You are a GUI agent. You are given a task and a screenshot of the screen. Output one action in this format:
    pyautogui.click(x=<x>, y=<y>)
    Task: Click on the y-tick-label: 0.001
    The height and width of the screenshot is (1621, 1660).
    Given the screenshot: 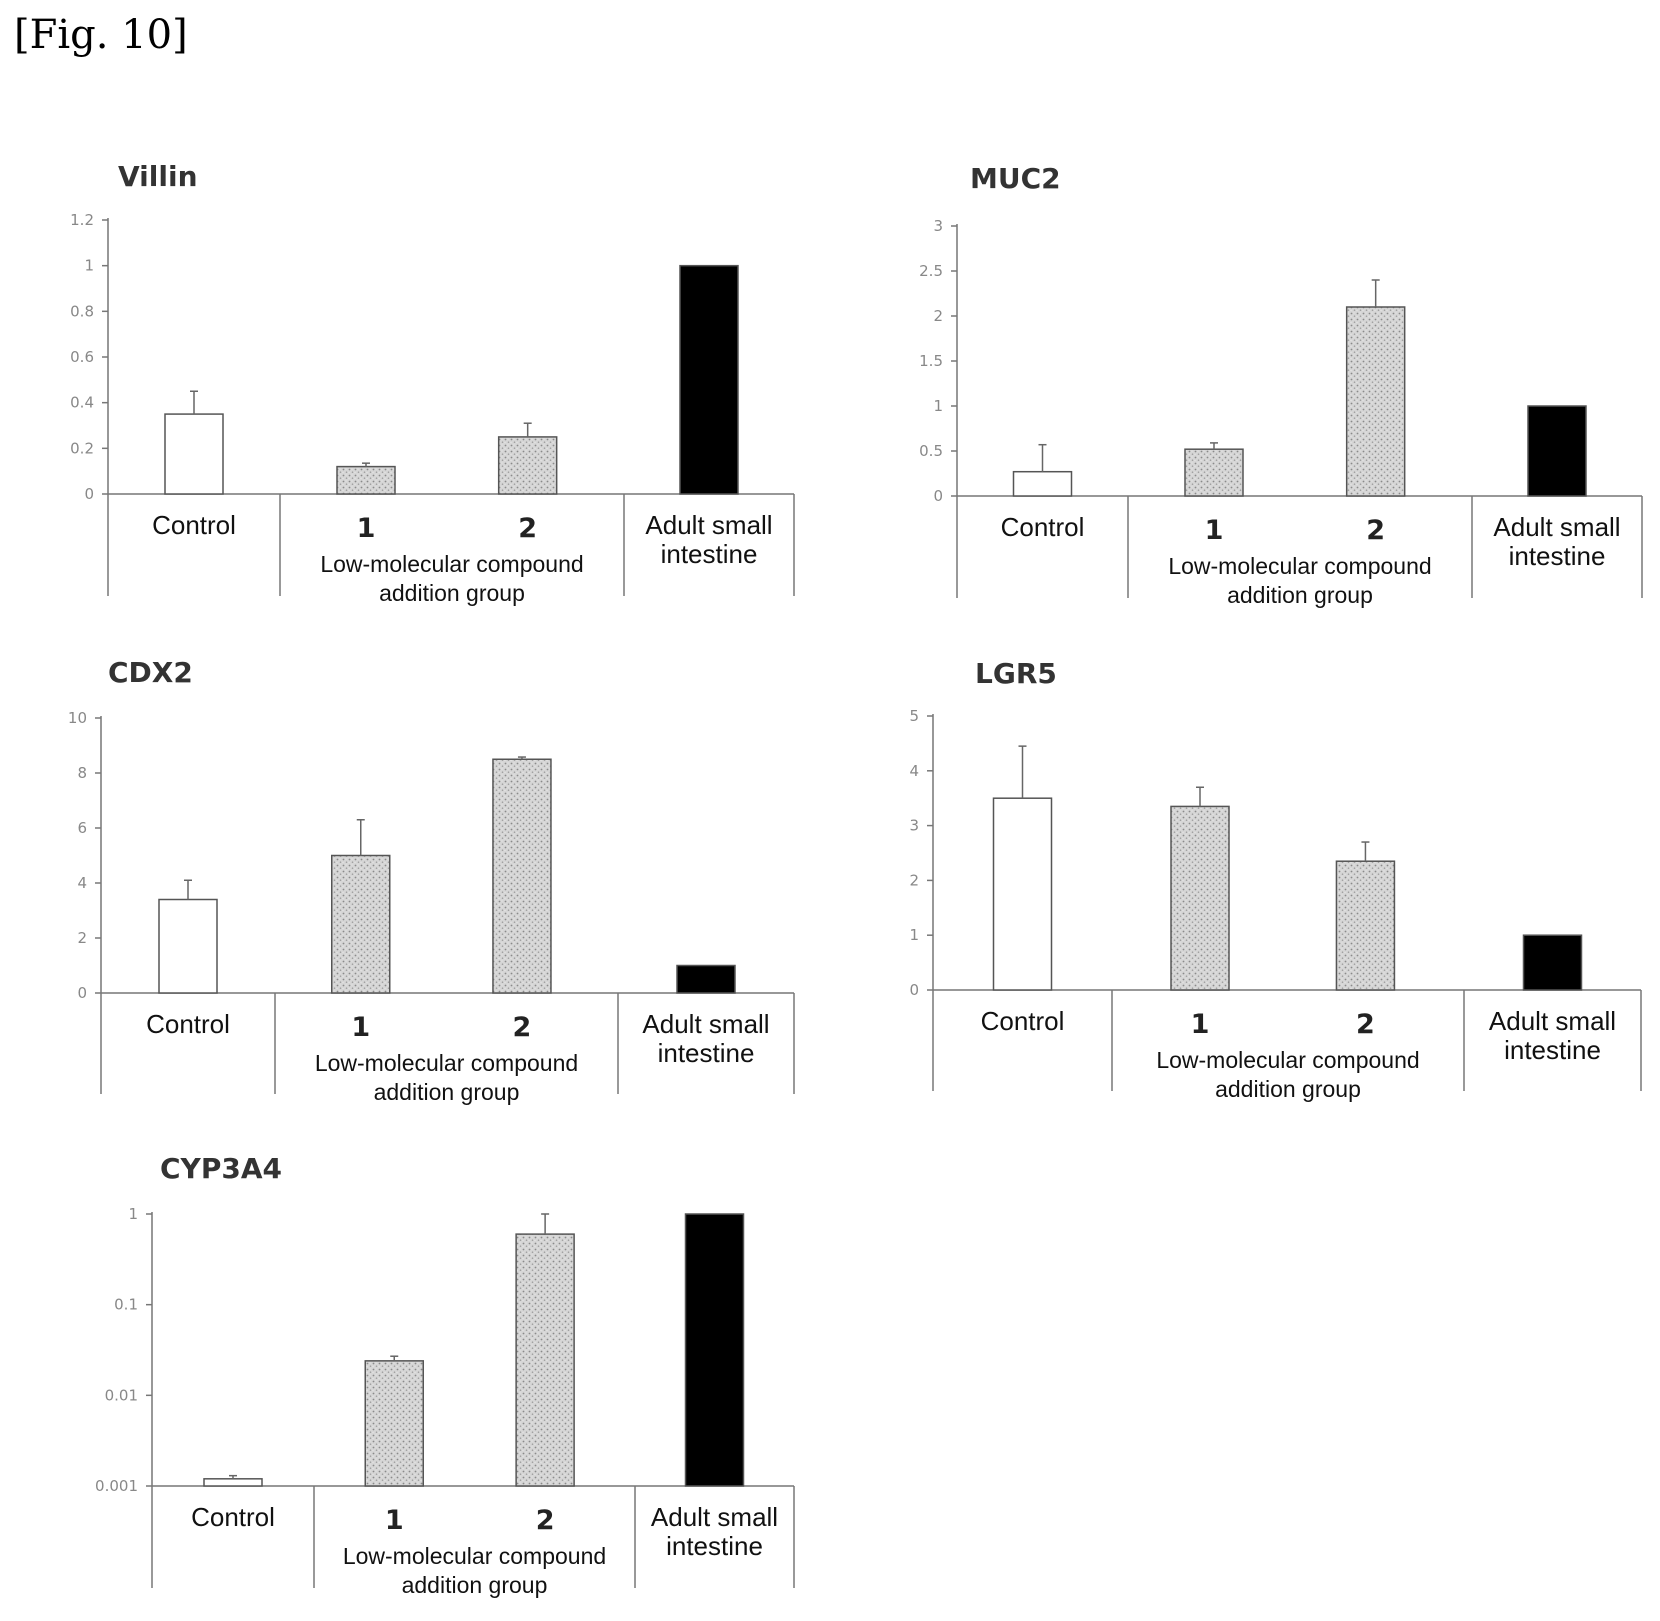 What is the action you would take?
    pyautogui.click(x=116, y=1486)
    